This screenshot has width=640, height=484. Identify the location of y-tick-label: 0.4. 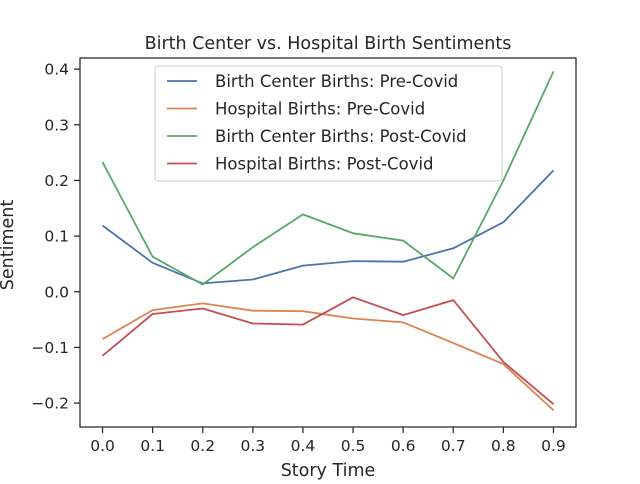
(56, 70).